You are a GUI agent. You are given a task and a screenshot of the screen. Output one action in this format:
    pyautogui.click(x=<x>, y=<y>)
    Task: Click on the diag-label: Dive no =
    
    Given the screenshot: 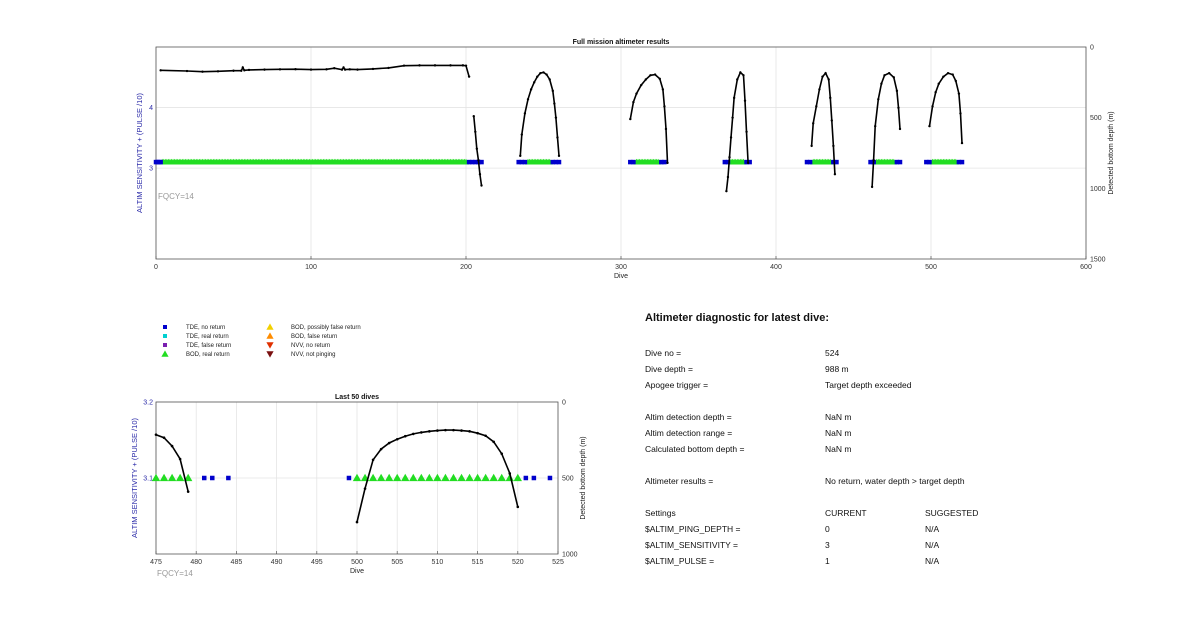 What is the action you would take?
    pyautogui.click(x=663, y=353)
    